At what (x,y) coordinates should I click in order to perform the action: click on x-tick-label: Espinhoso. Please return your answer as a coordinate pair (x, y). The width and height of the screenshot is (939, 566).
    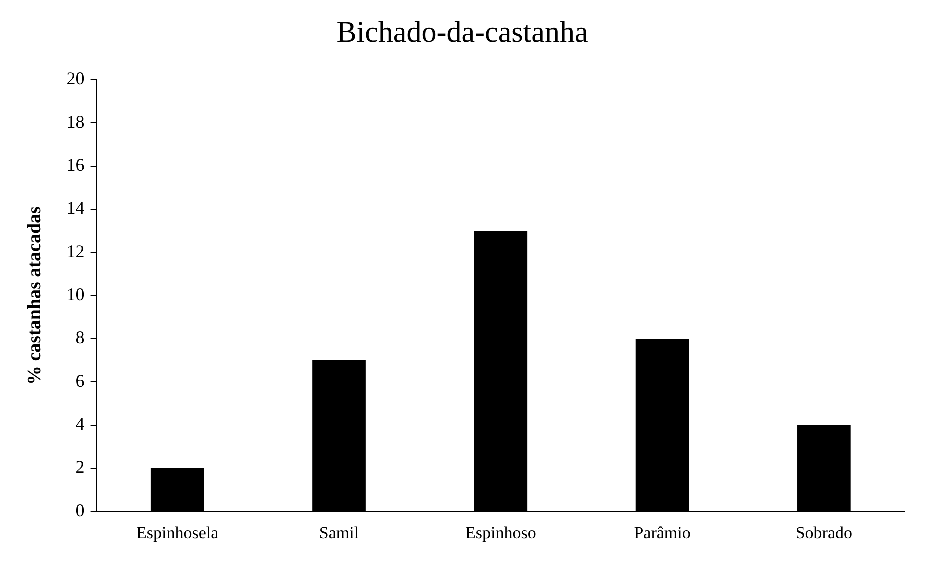
    Looking at the image, I should click on (500, 532).